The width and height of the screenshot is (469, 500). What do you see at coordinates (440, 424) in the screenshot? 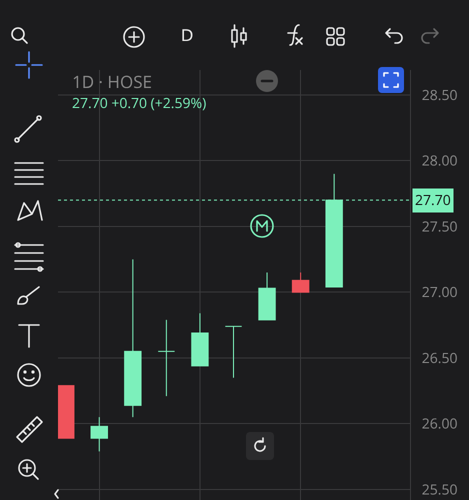
I see `y-tick-label: 26.00` at bounding box center [440, 424].